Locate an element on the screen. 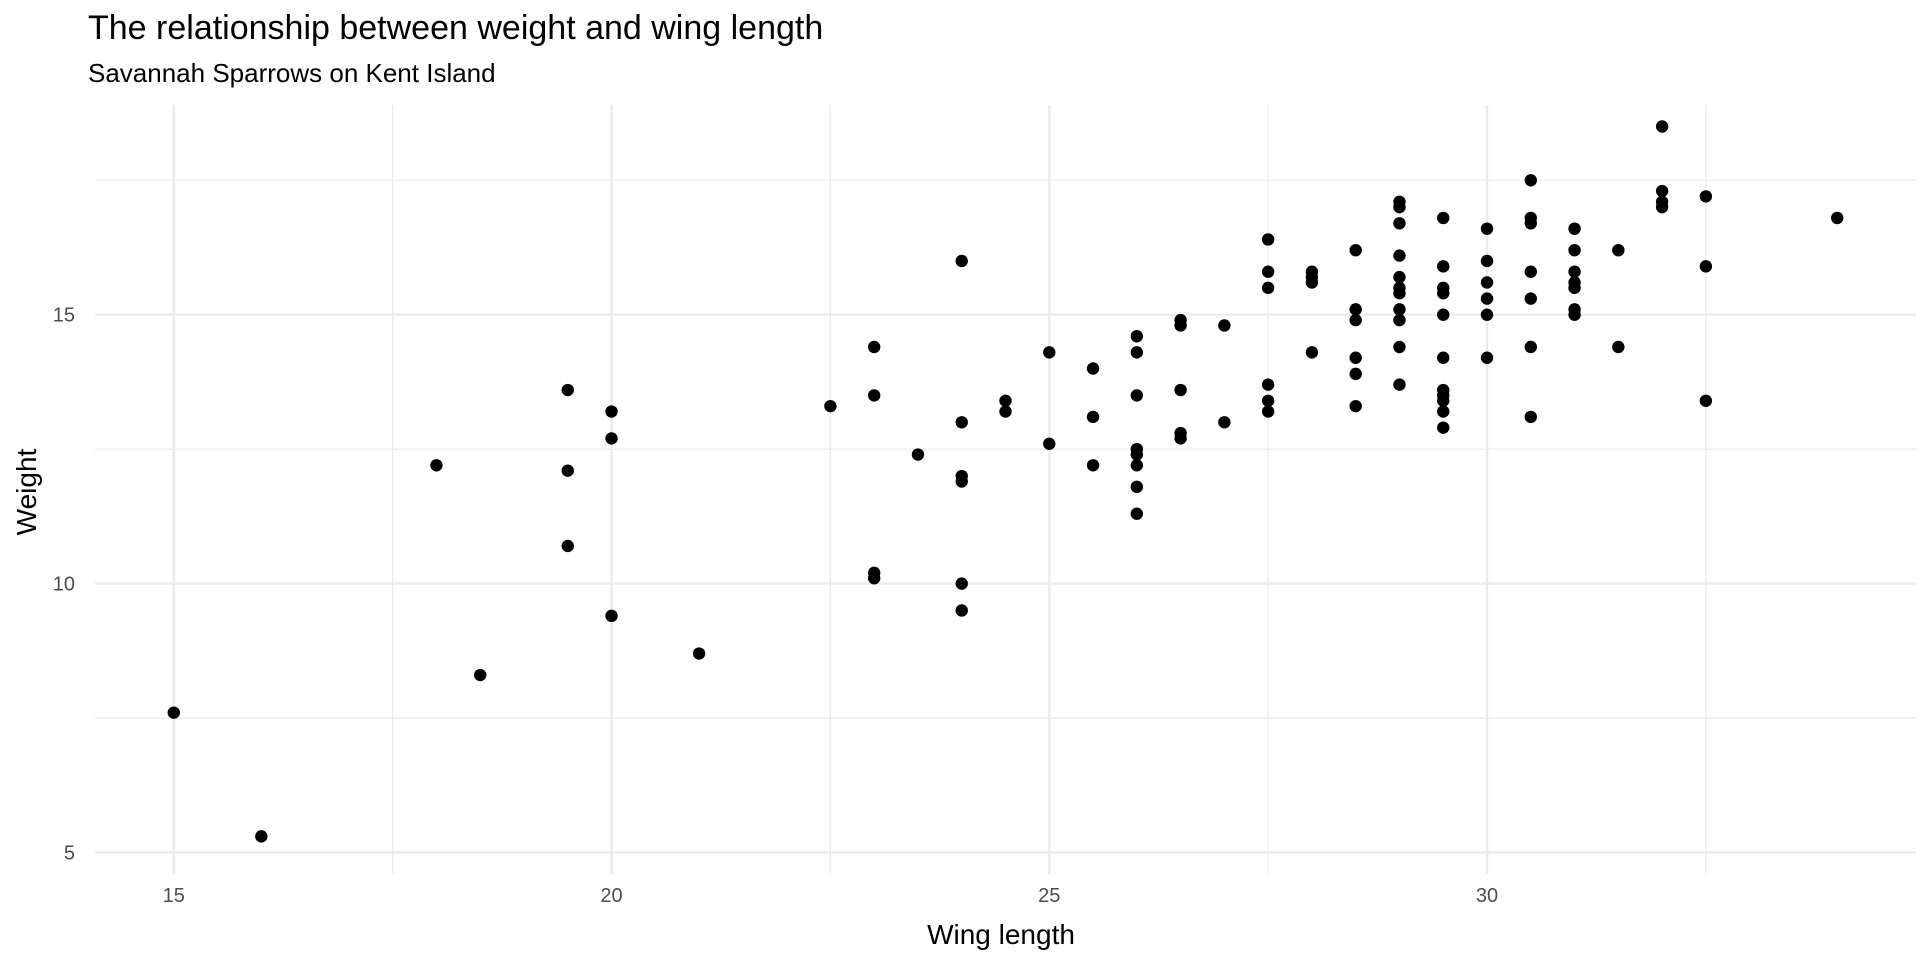  x-tick-label: 15 is located at coordinates (174, 896).